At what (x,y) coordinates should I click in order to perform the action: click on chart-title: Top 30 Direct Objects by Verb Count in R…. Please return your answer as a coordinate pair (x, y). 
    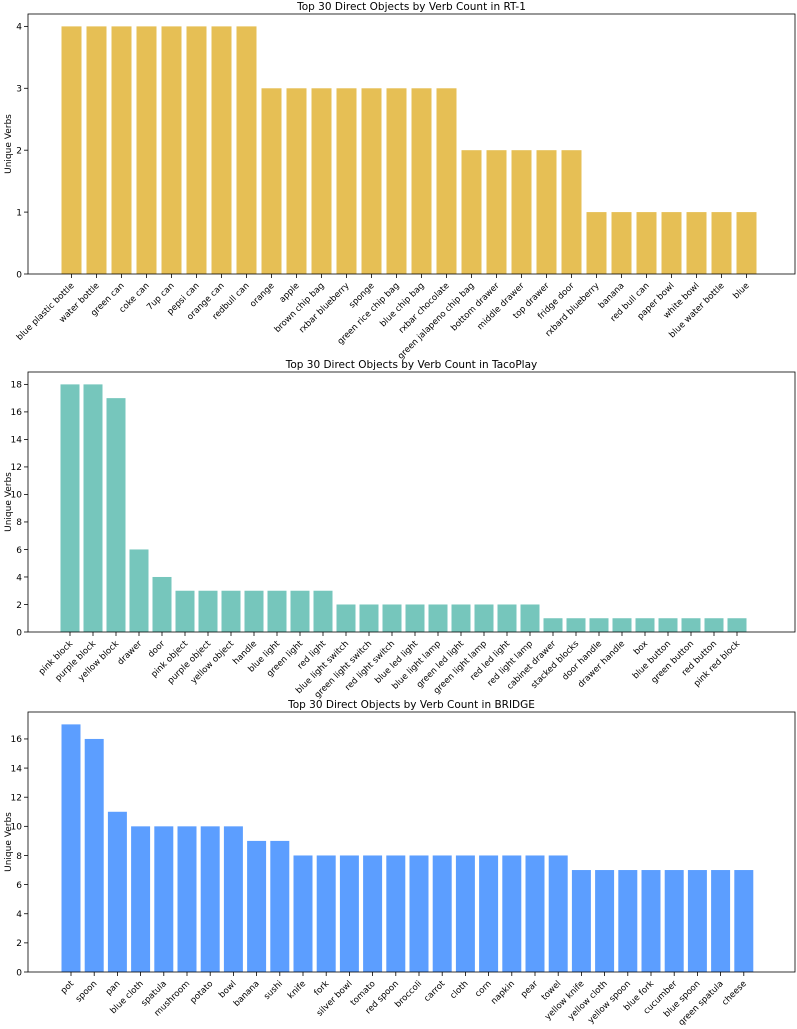
    Looking at the image, I should click on (411, 7).